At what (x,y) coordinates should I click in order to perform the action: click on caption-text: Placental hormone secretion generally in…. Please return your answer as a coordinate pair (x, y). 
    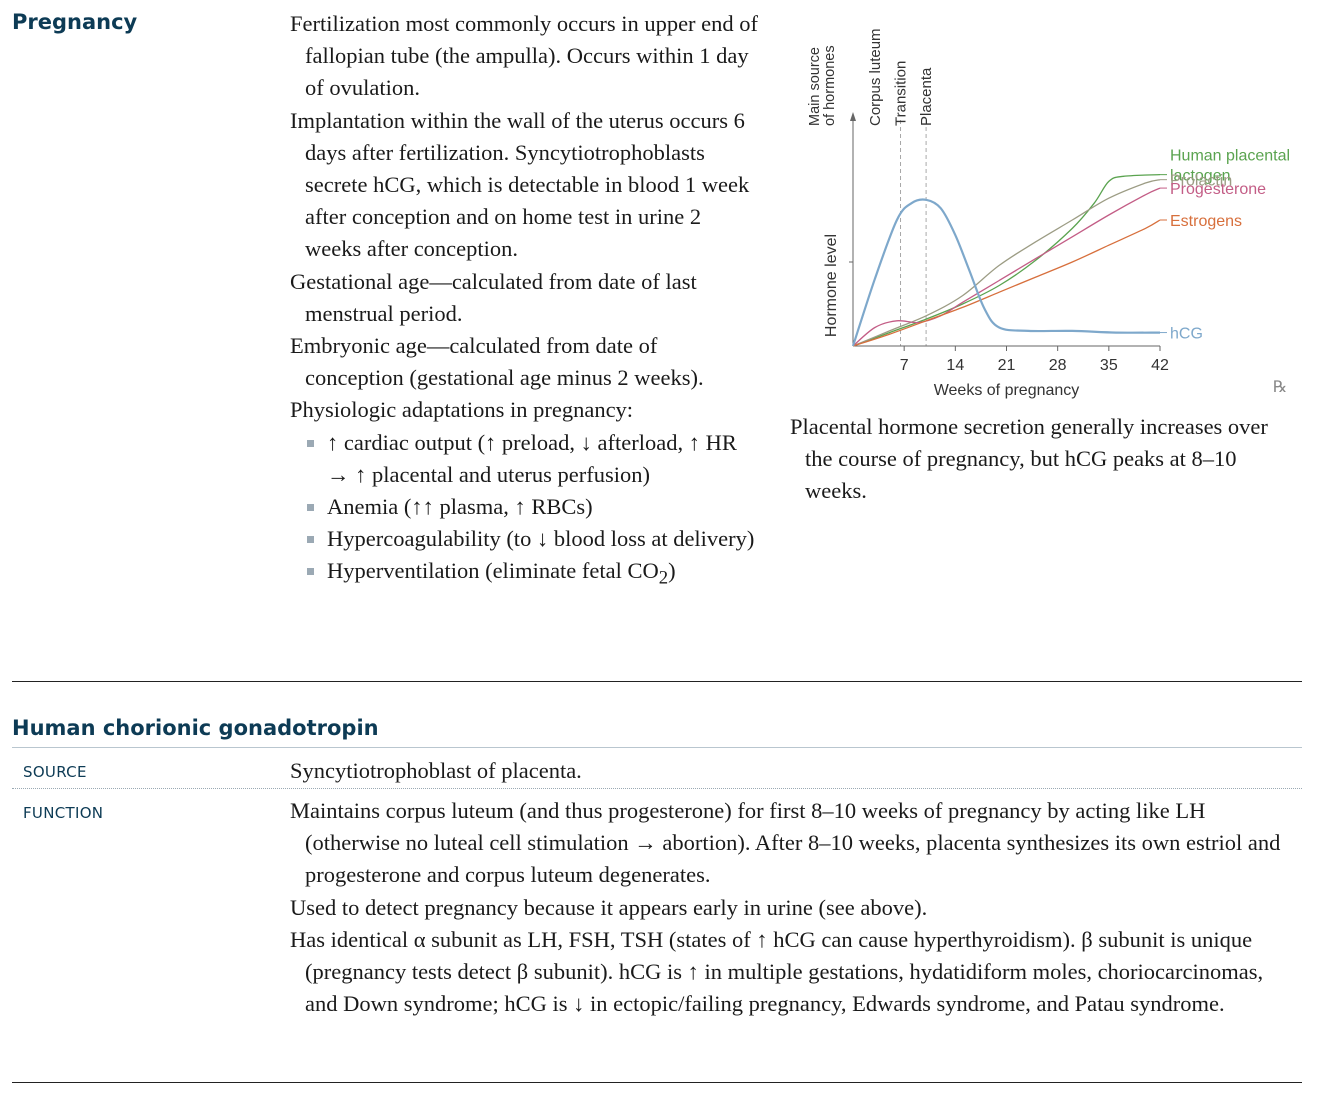
    Looking at the image, I should click on (1029, 458).